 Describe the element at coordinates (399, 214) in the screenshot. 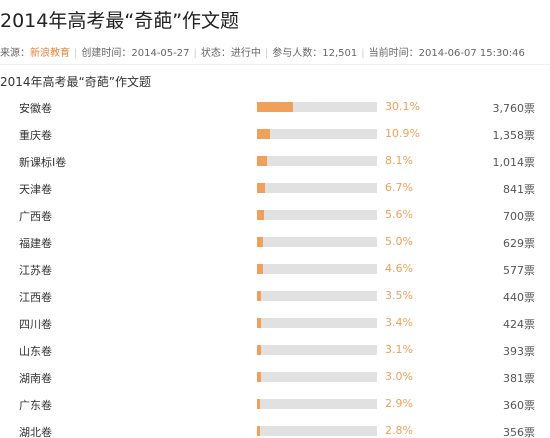

I see `percent-label: 5.6%` at that location.